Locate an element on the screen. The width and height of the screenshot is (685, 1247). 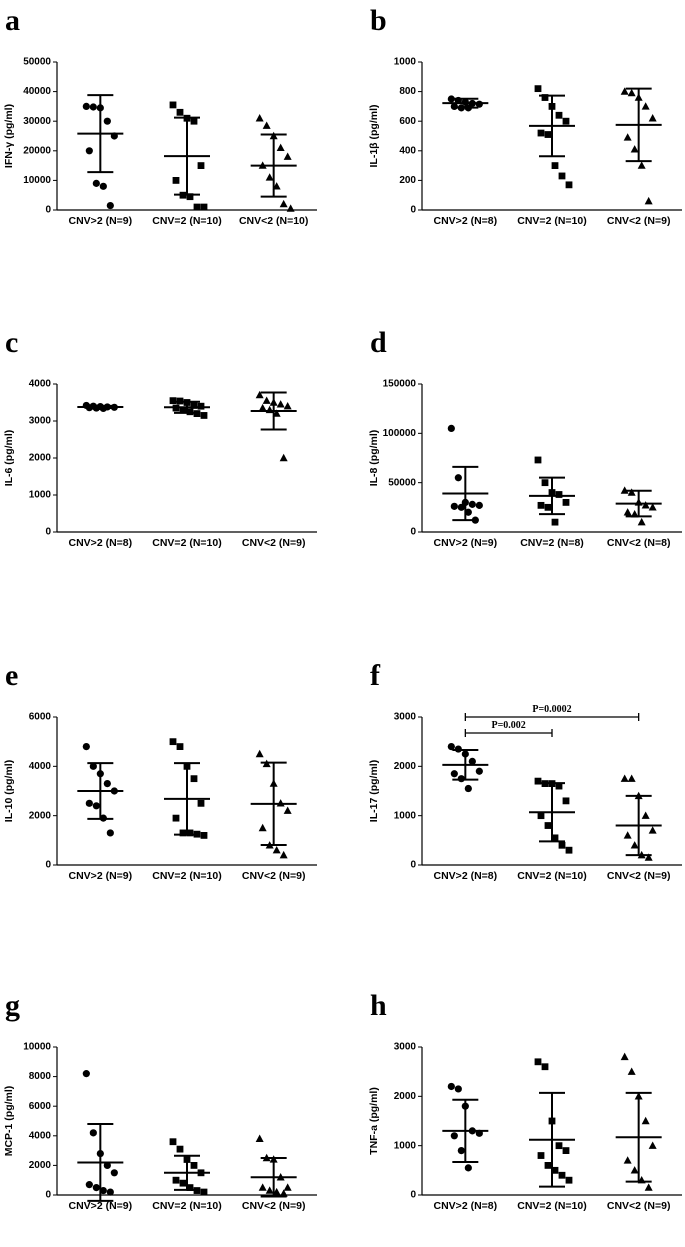
y-tick-label: 50000 is located at coordinates (37, 62).